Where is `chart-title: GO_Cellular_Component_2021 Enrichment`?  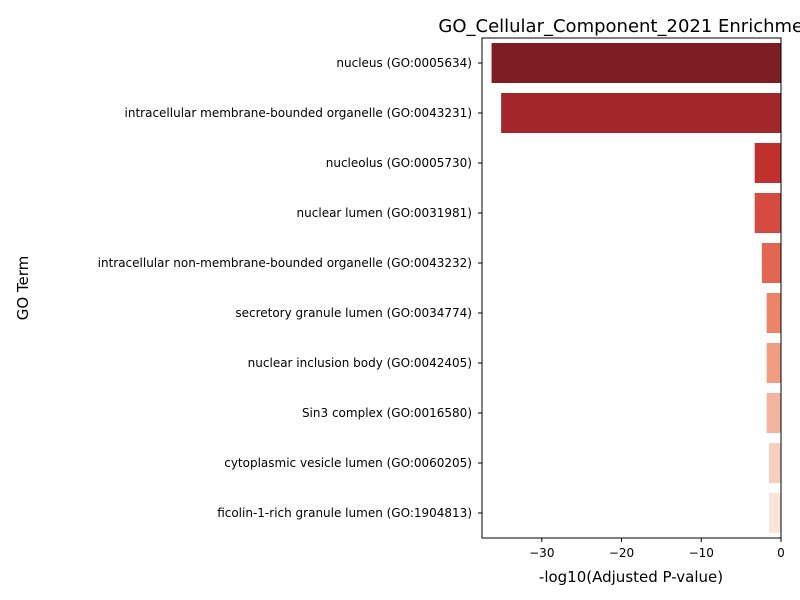
chart-title: GO_Cellular_Component_2021 Enrichment is located at coordinates (619, 26).